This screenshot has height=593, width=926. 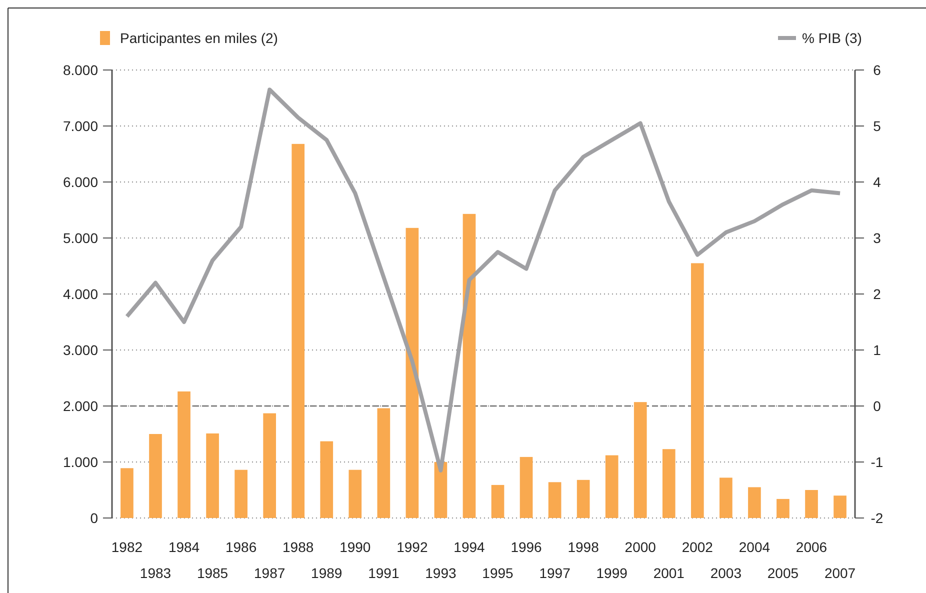 What do you see at coordinates (156, 573) in the screenshot?
I see `x-tick-label: 1983` at bounding box center [156, 573].